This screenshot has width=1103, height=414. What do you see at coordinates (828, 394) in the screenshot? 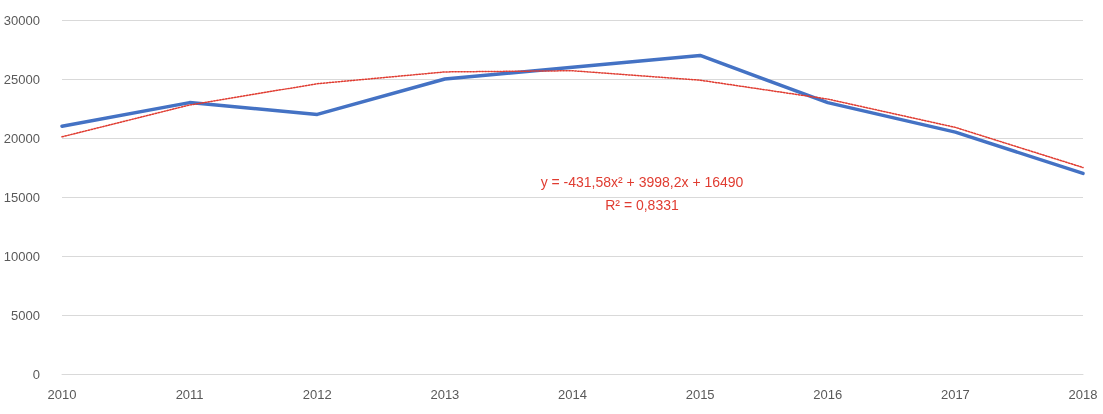
I see `x-tick-label: 2016` at bounding box center [828, 394].